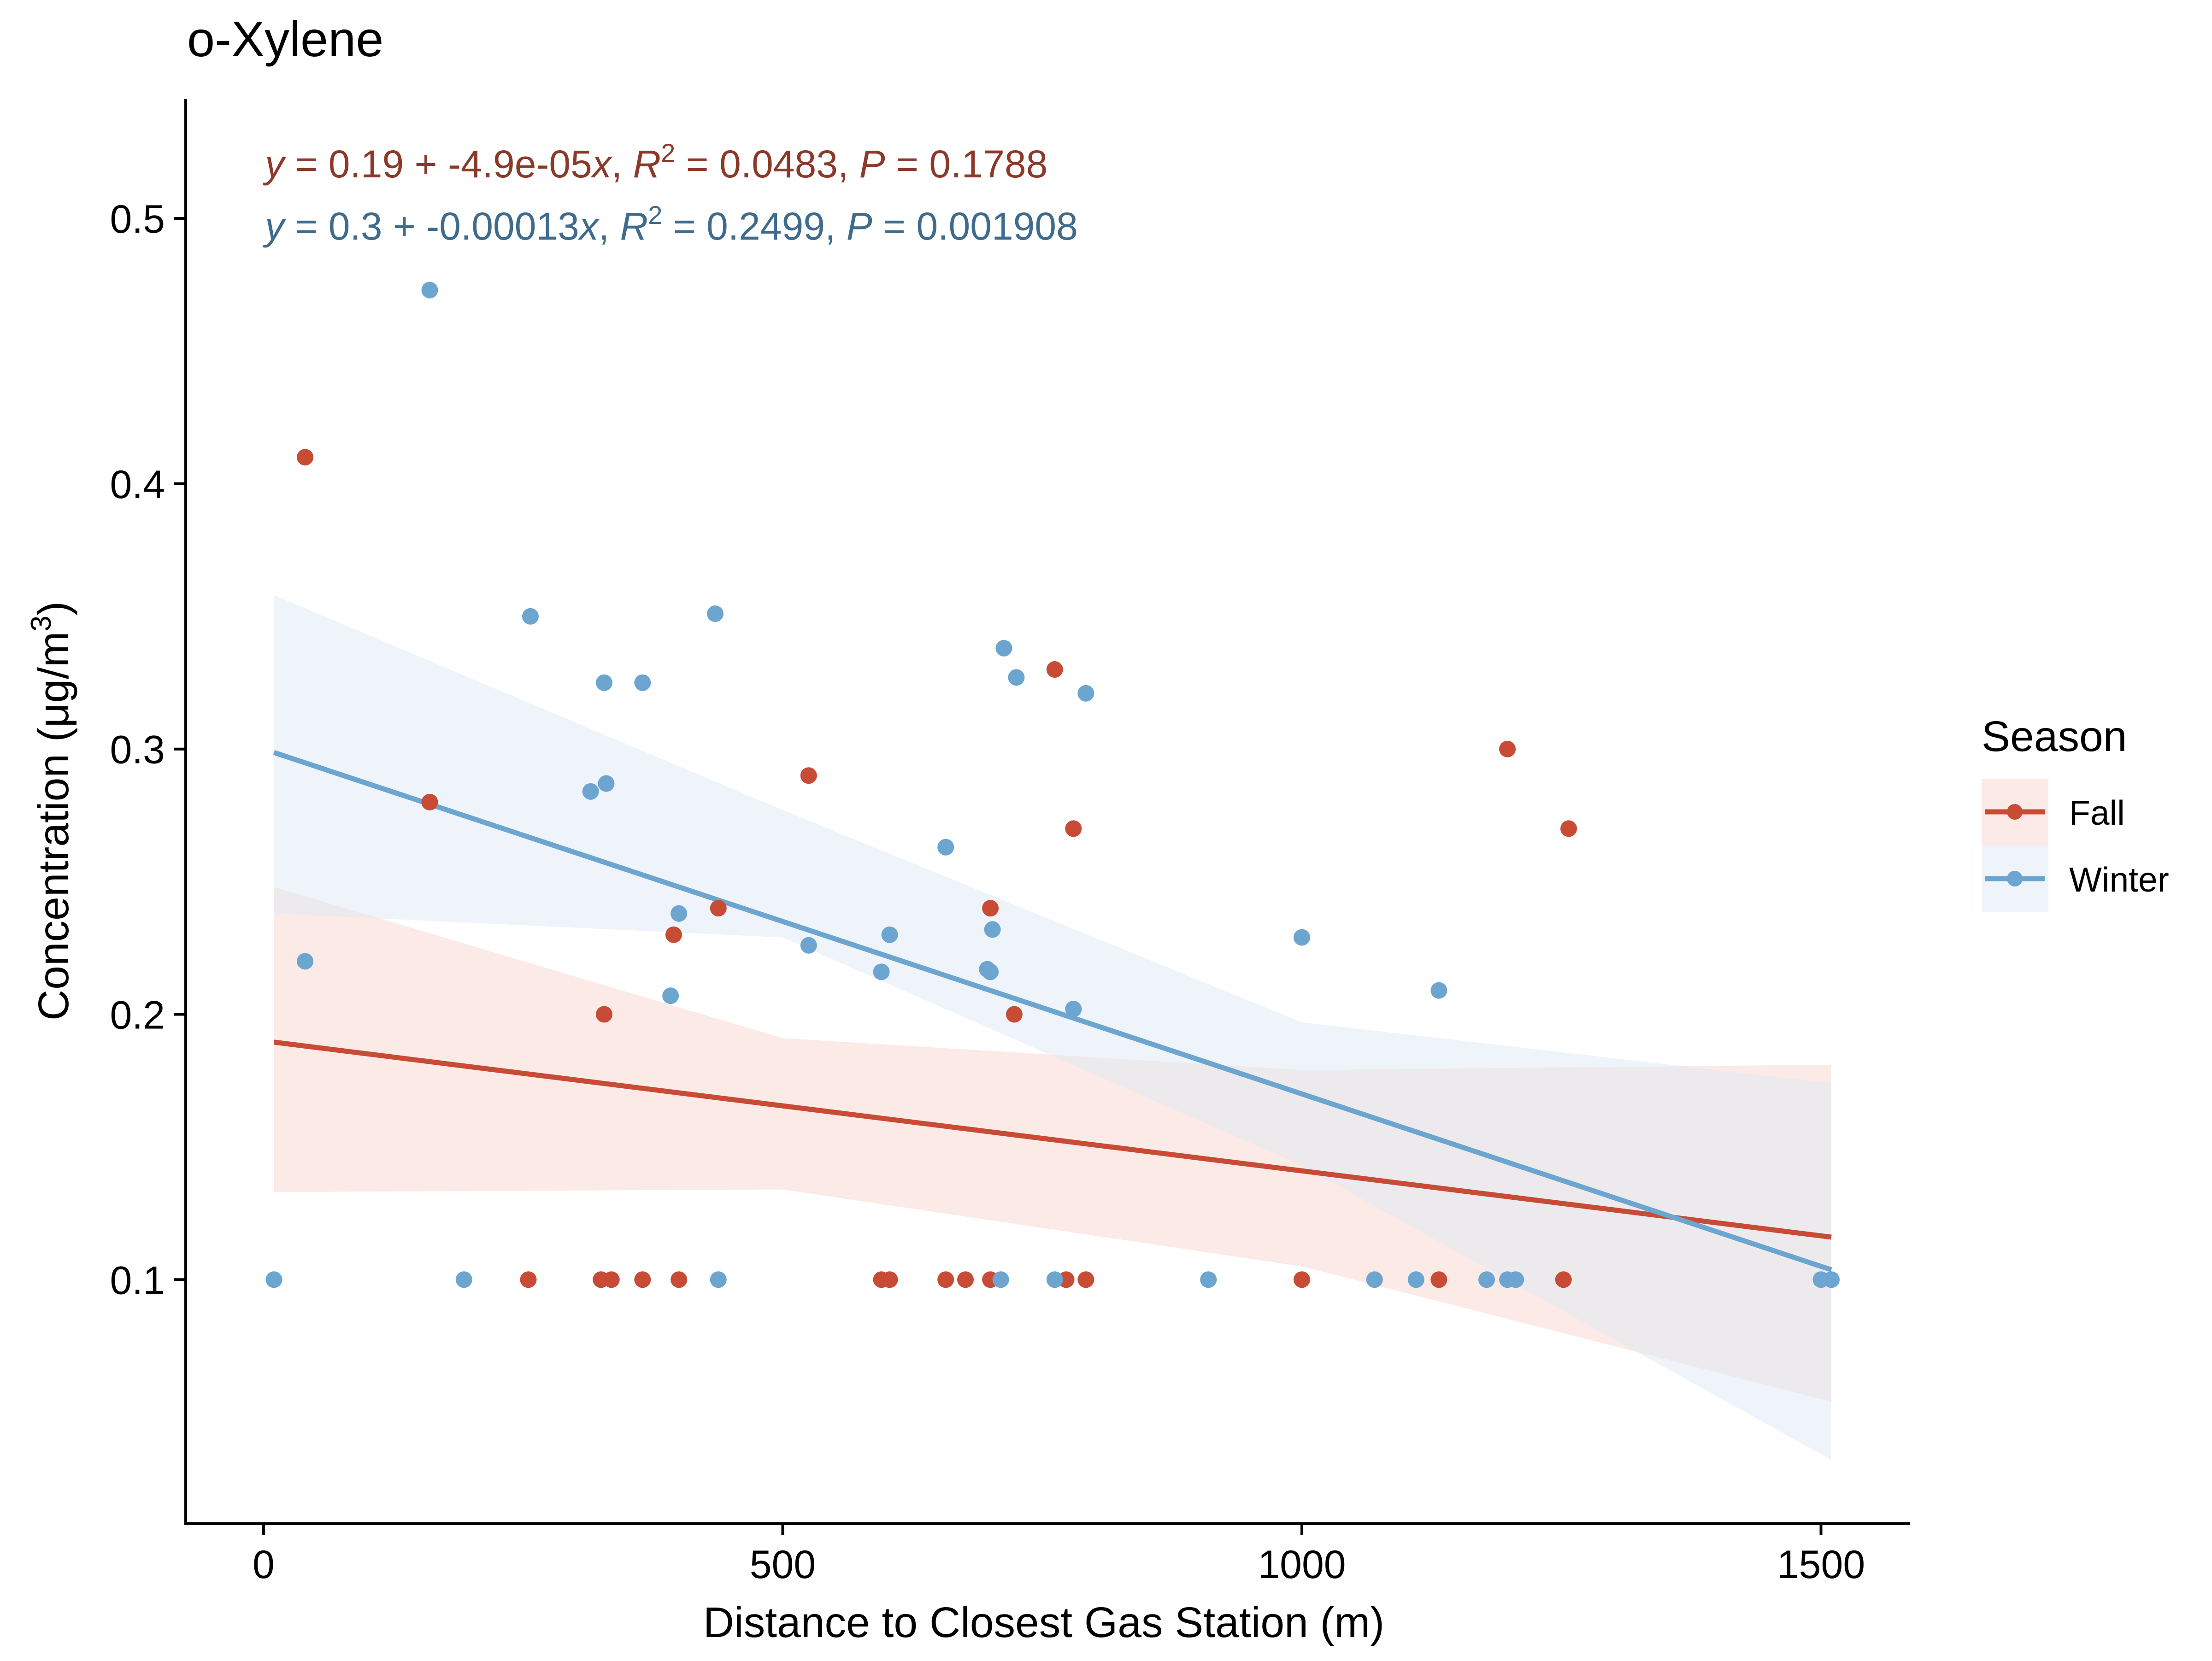 The width and height of the screenshot is (2212, 1661). What do you see at coordinates (601, 164) in the screenshot?
I see `fall-eq-x: x` at bounding box center [601, 164].